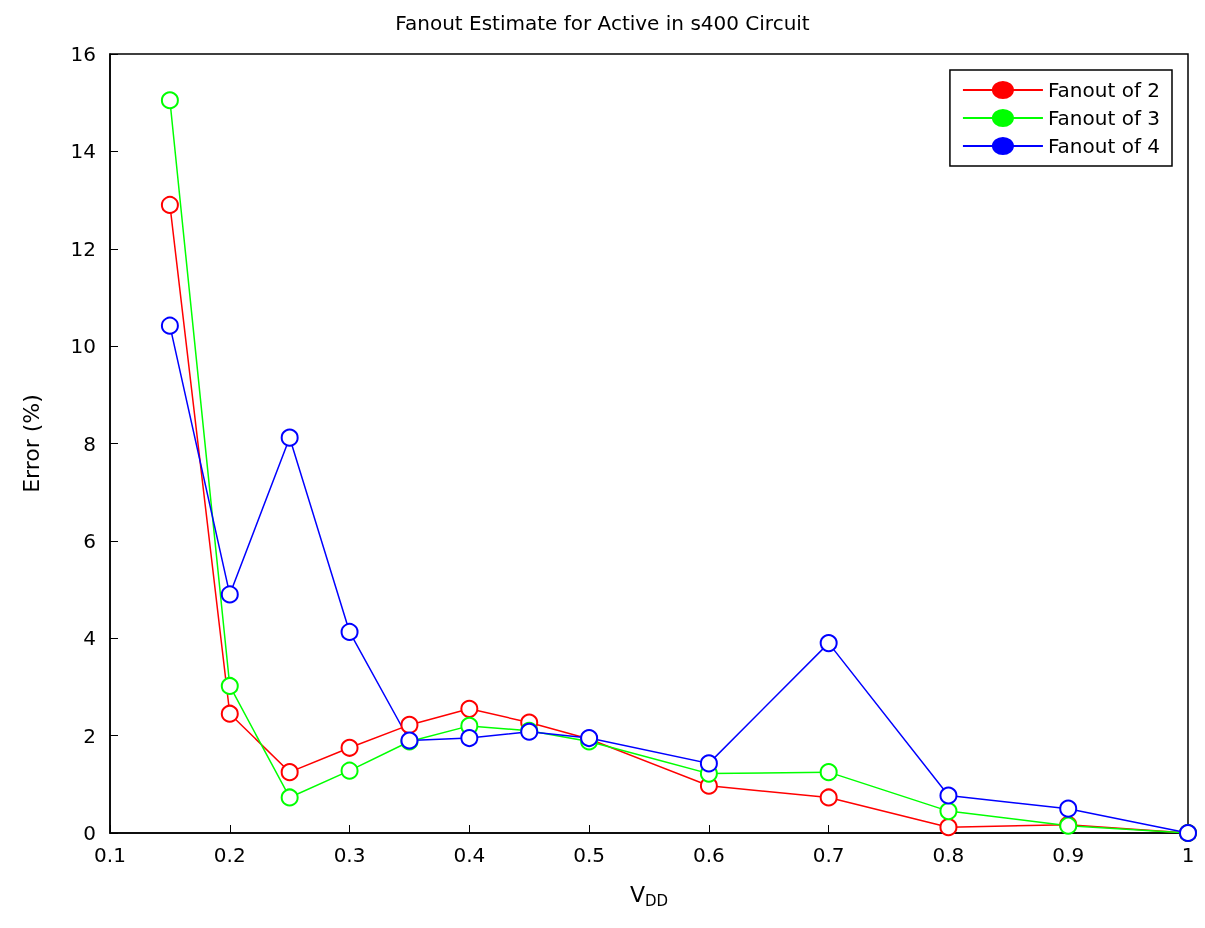  What do you see at coordinates (1104, 146) in the screenshot?
I see `legend-label: Fanout of 4` at bounding box center [1104, 146].